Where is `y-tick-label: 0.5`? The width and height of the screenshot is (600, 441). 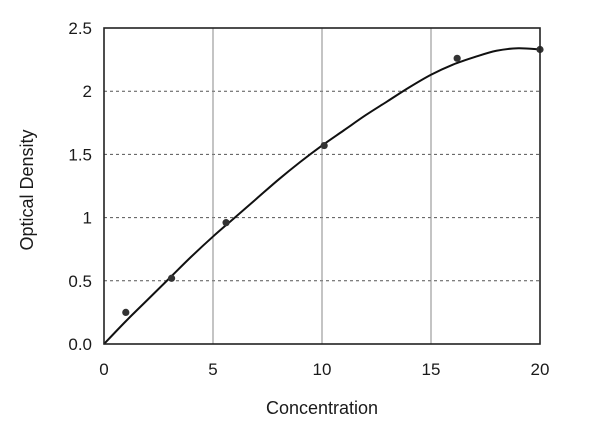
y-tick-label: 0.5 is located at coordinates (80, 281).